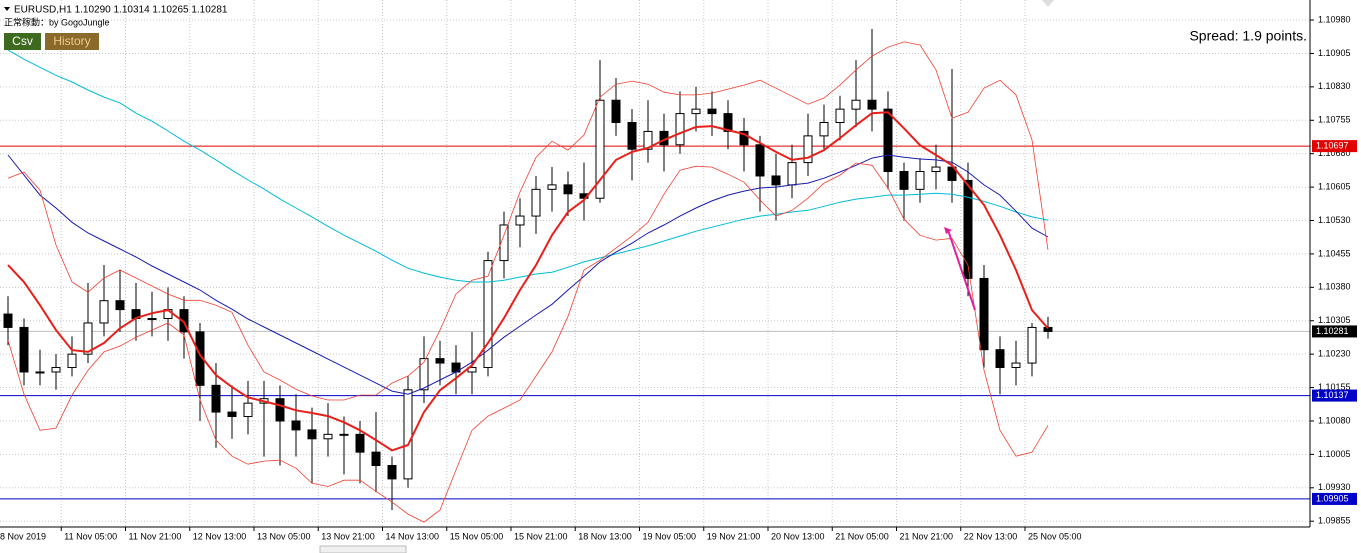  I want to click on x-tick-label: 25 Nov 05:00, so click(1055, 536).